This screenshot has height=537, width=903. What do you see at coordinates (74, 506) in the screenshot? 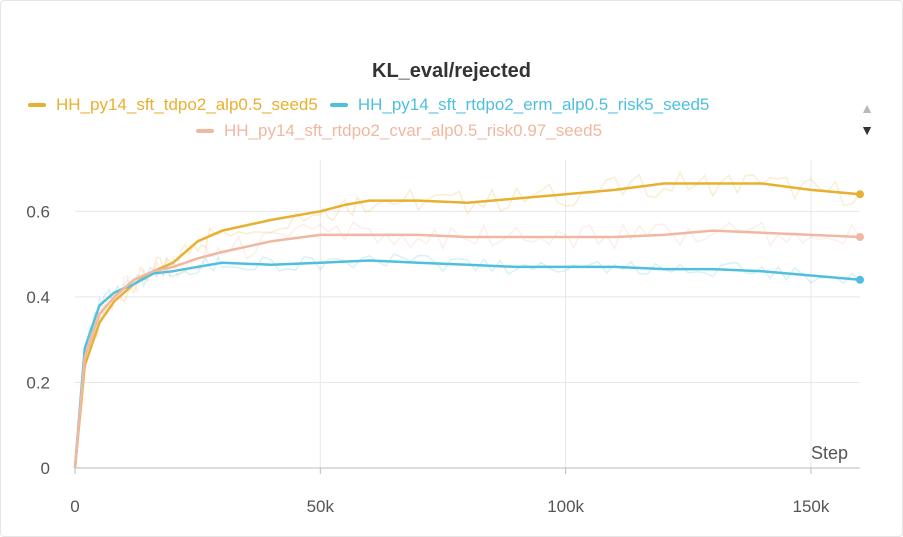
I see `x-tick-label: 0` at bounding box center [74, 506].